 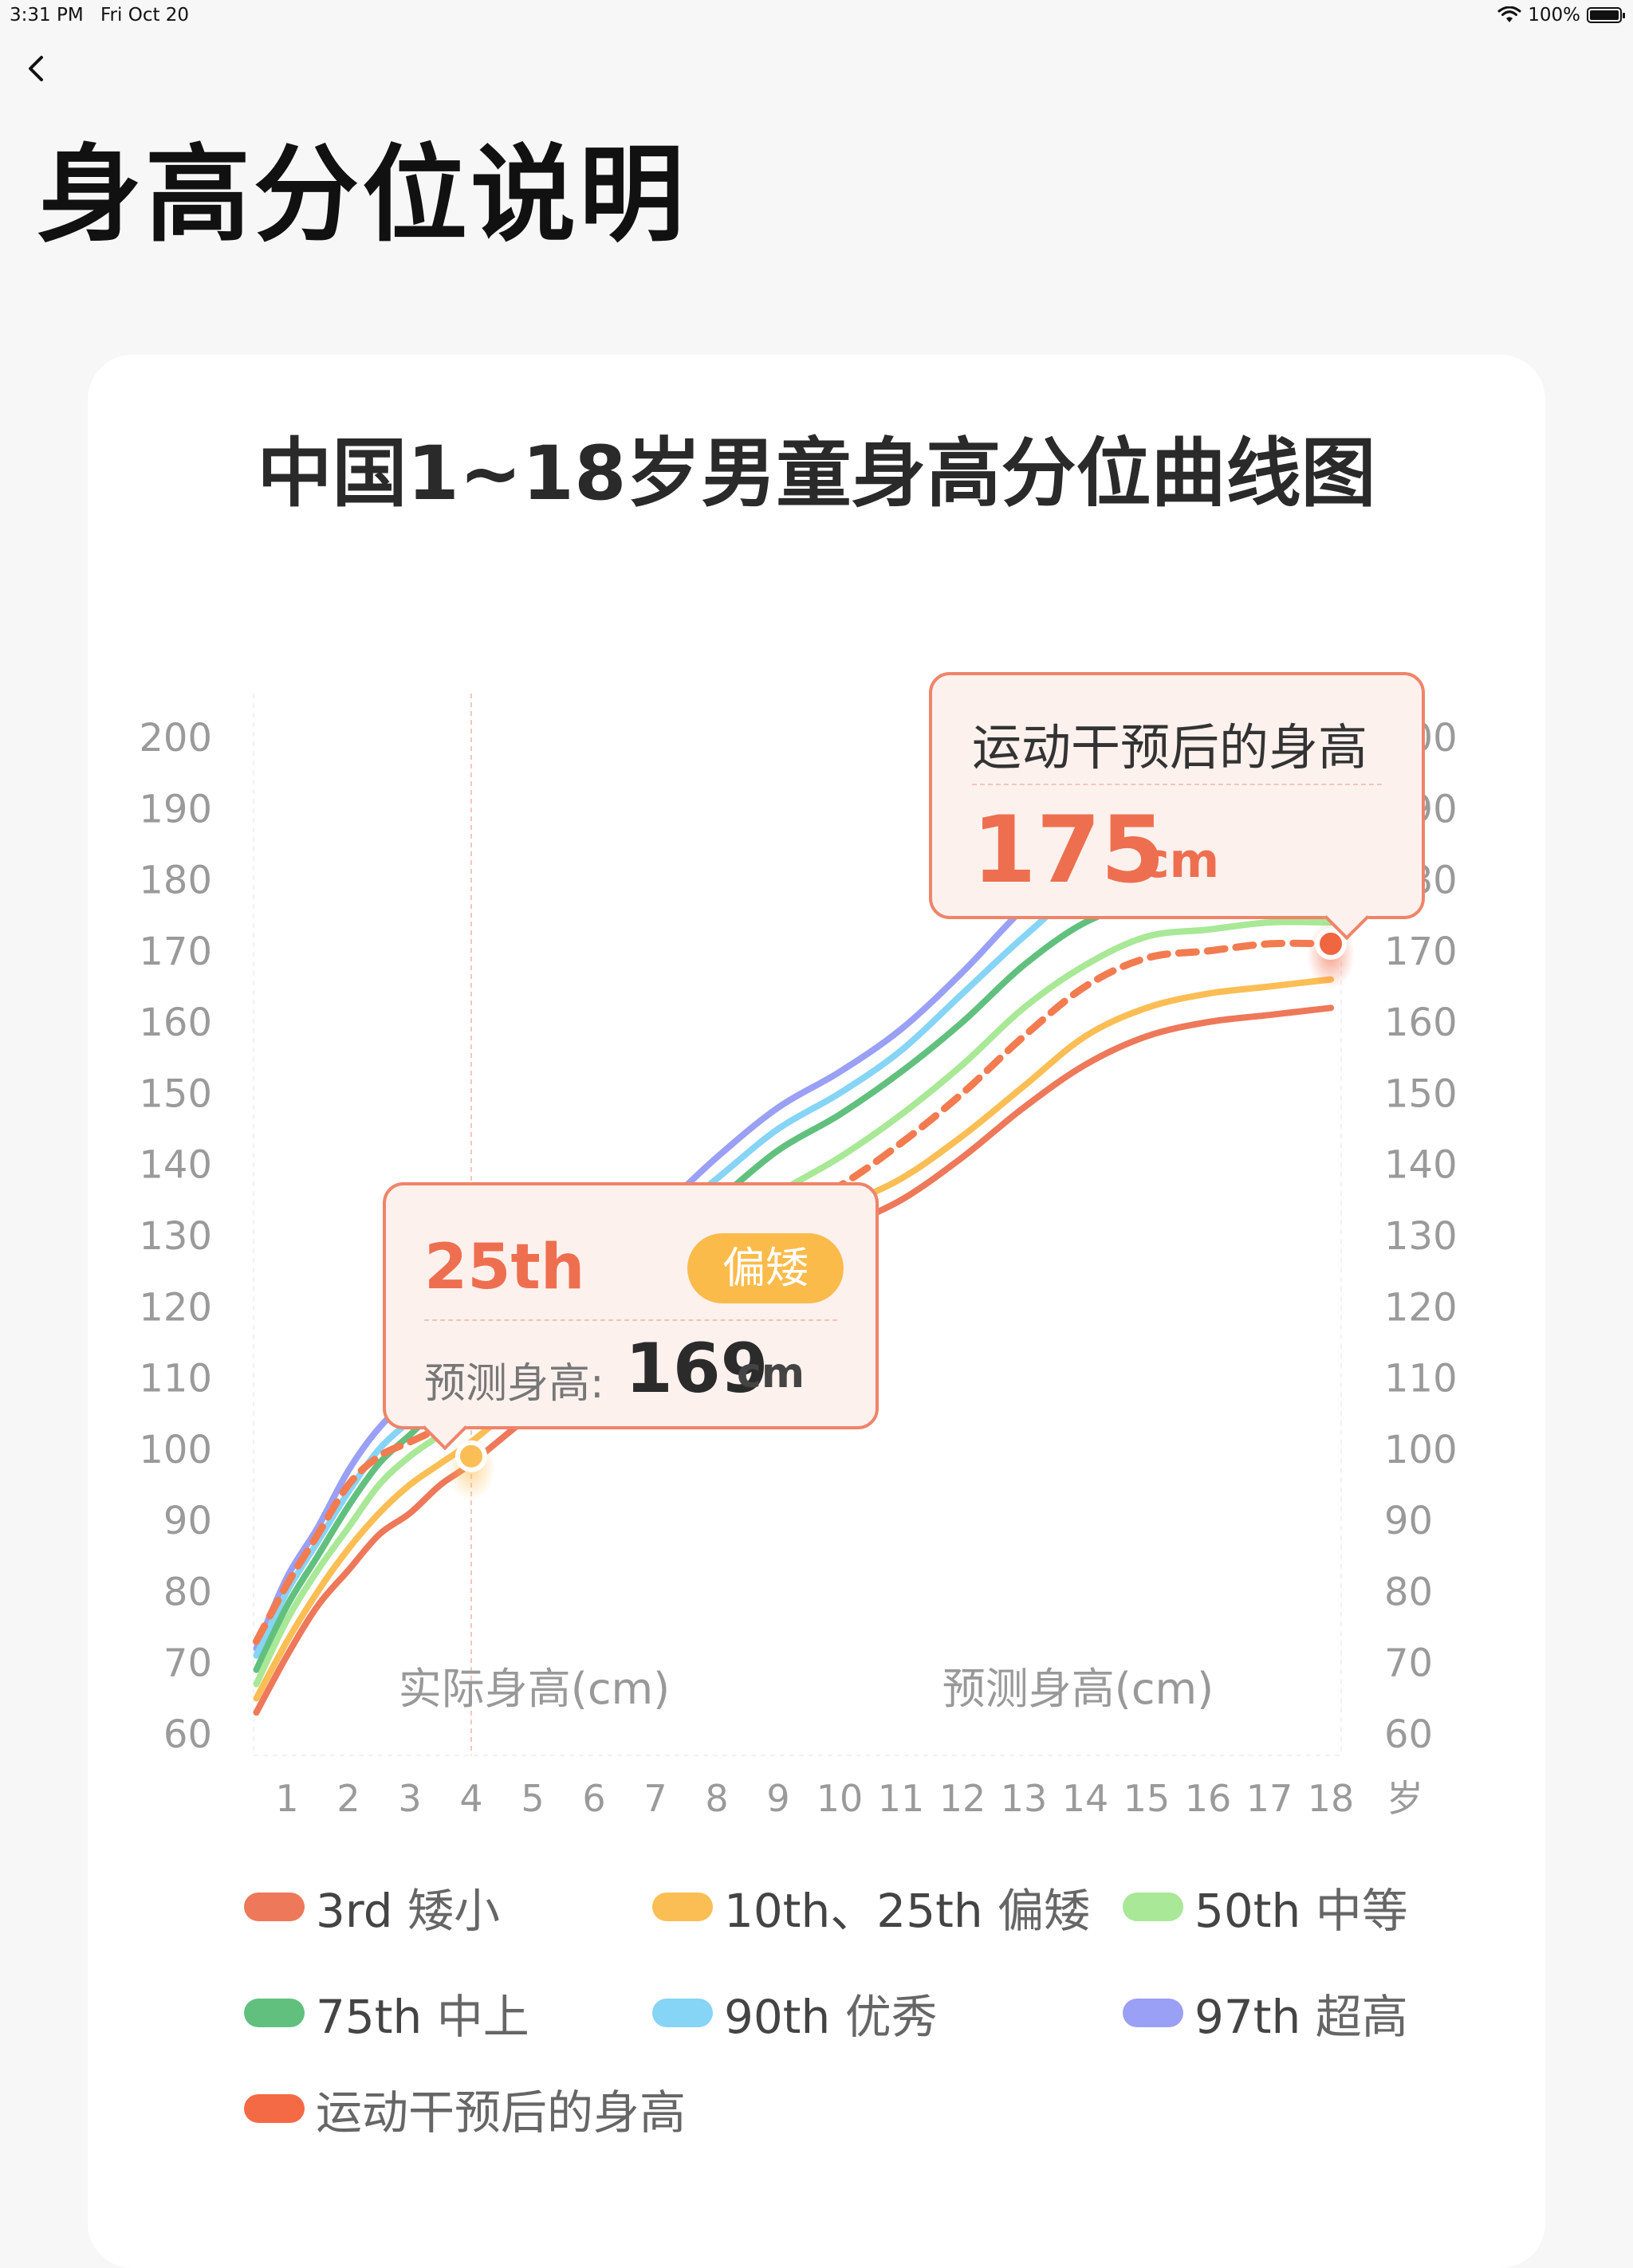 I want to click on back-button, so click(x=37, y=69).